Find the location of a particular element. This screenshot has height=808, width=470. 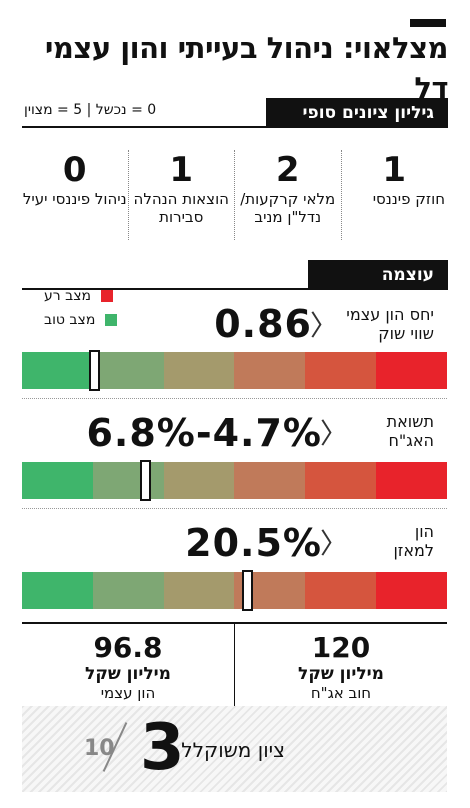

metric-label-line1: יחס הון עצמי is located at coordinates (390, 314).